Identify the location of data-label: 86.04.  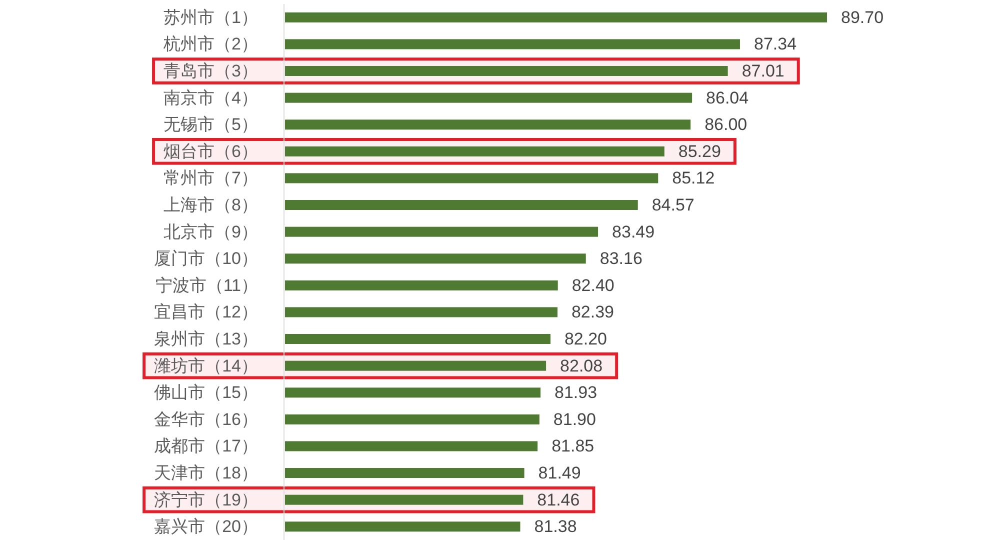
(727, 98).